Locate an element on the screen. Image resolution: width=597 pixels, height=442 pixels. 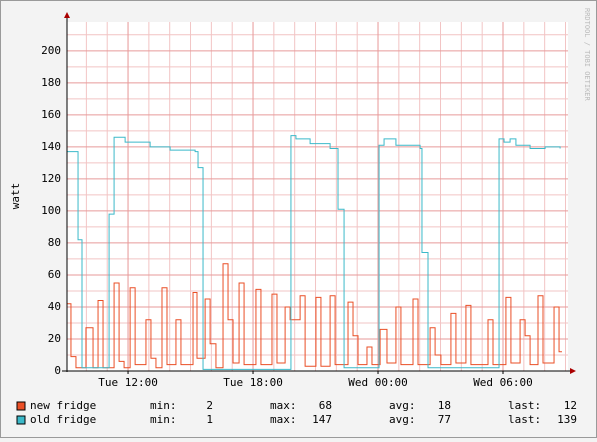
x-tick-label: Wed 06:00 is located at coordinates (503, 382).